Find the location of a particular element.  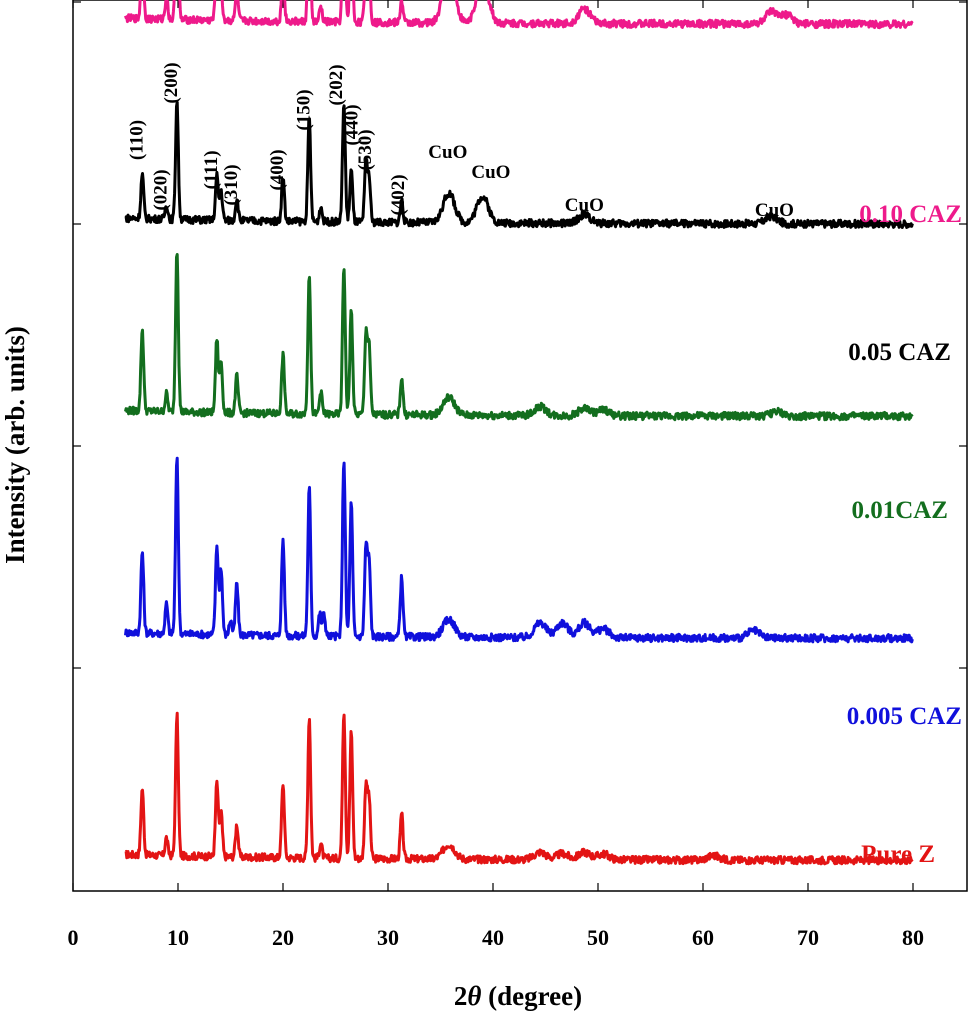

peak-label: (400) is located at coordinates (277, 169).